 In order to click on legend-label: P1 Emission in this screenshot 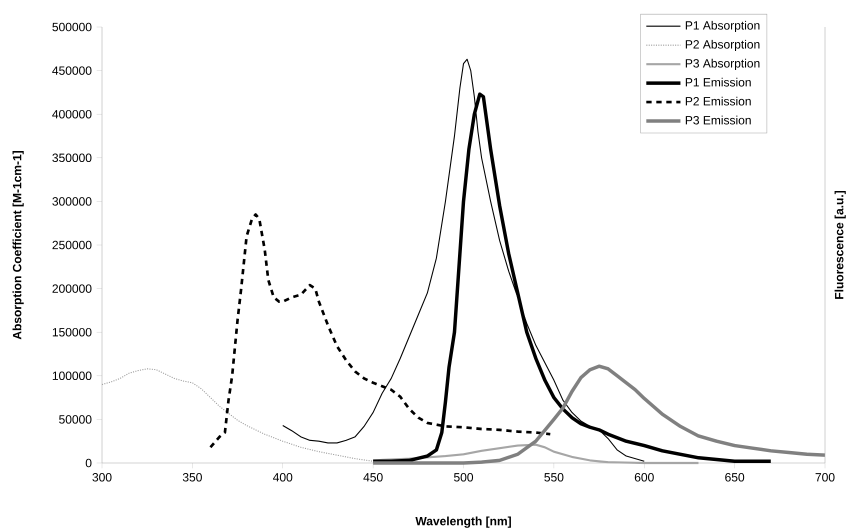, I will do `click(718, 82)`.